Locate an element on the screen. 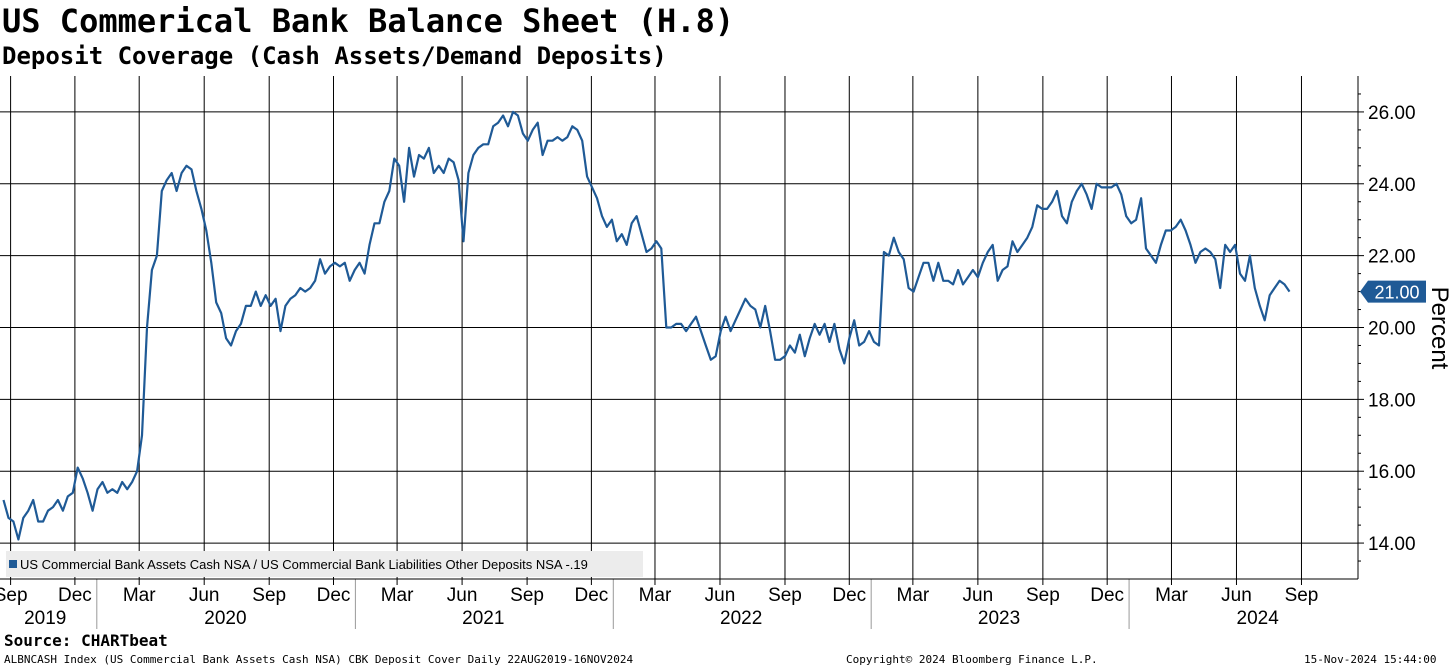 This screenshot has width=1456, height=669. y-tick-label: 20.00 is located at coordinates (1392, 329).